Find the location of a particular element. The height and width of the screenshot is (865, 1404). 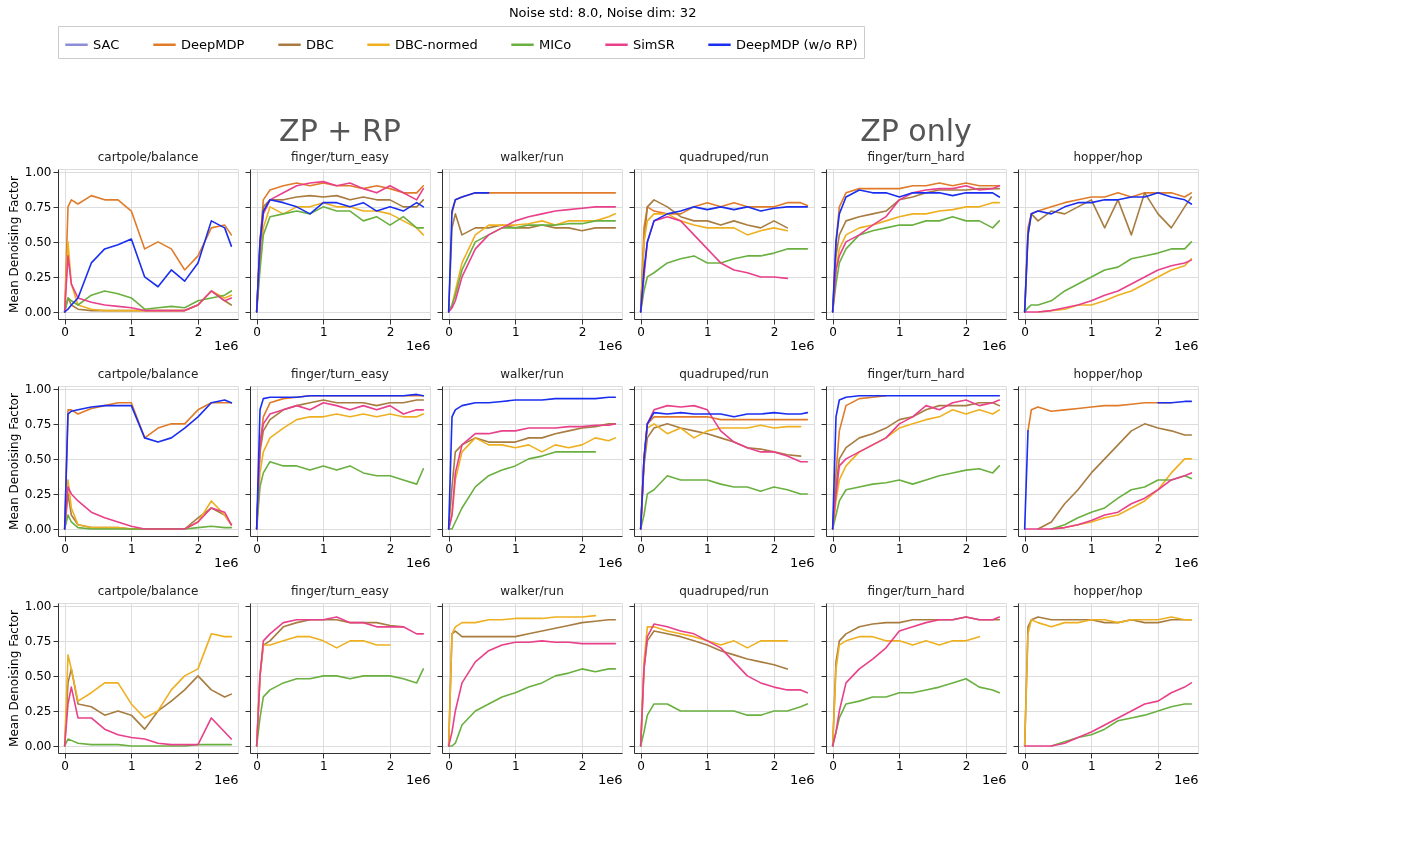

chart-title: finger/turn_easy is located at coordinates (340, 157).